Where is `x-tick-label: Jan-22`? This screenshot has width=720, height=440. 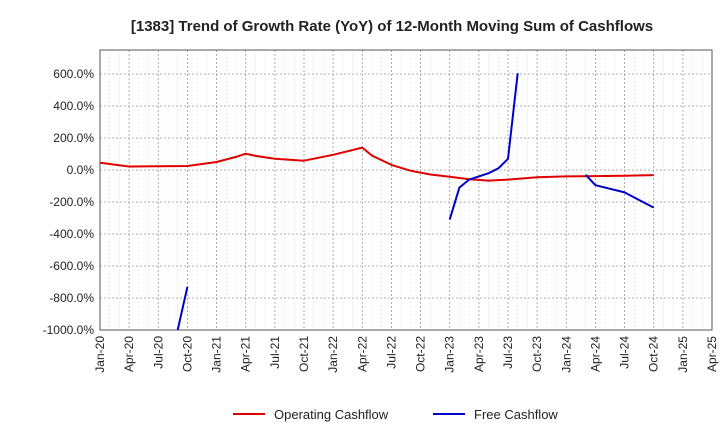
x-tick-label: Jan-22 is located at coordinates (333, 354).